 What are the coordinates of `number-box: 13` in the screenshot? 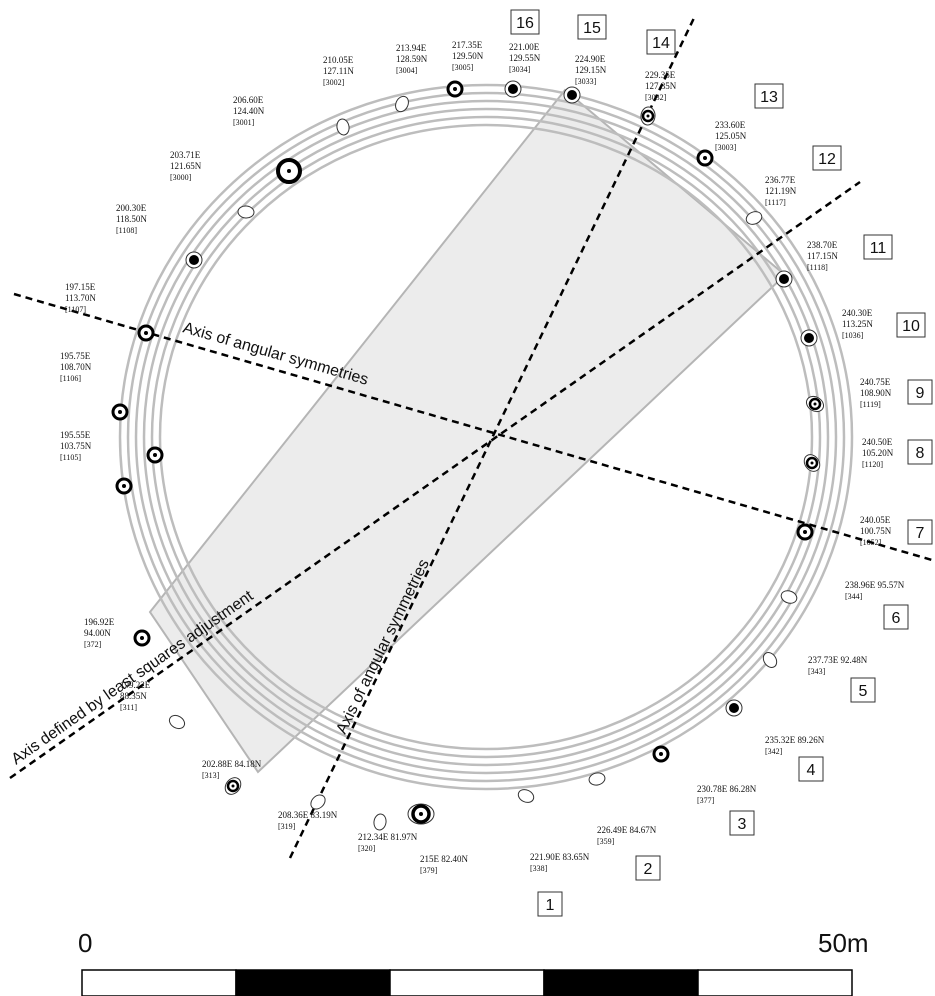 It's located at (769, 96).